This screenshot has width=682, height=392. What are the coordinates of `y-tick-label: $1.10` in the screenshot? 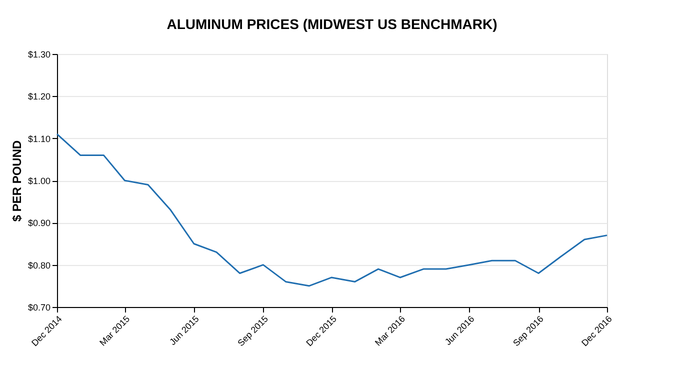 It's located at (39, 139).